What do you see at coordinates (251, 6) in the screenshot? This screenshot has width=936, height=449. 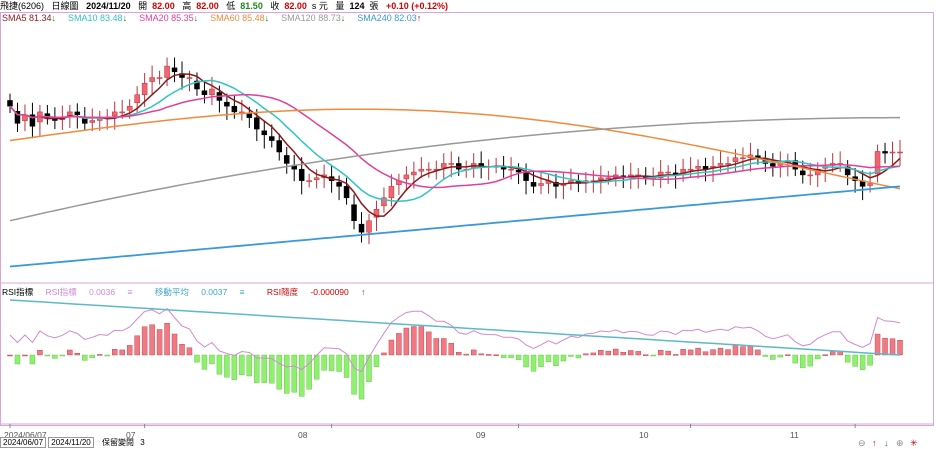 I see `low-value: 81.50` at bounding box center [251, 6].